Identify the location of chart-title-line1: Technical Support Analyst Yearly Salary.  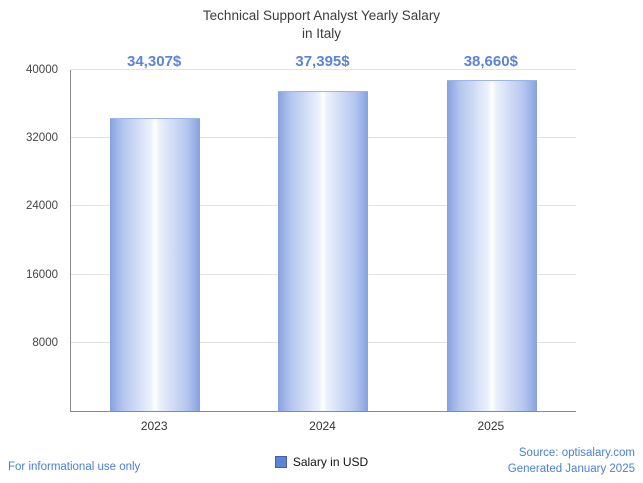
(321, 15).